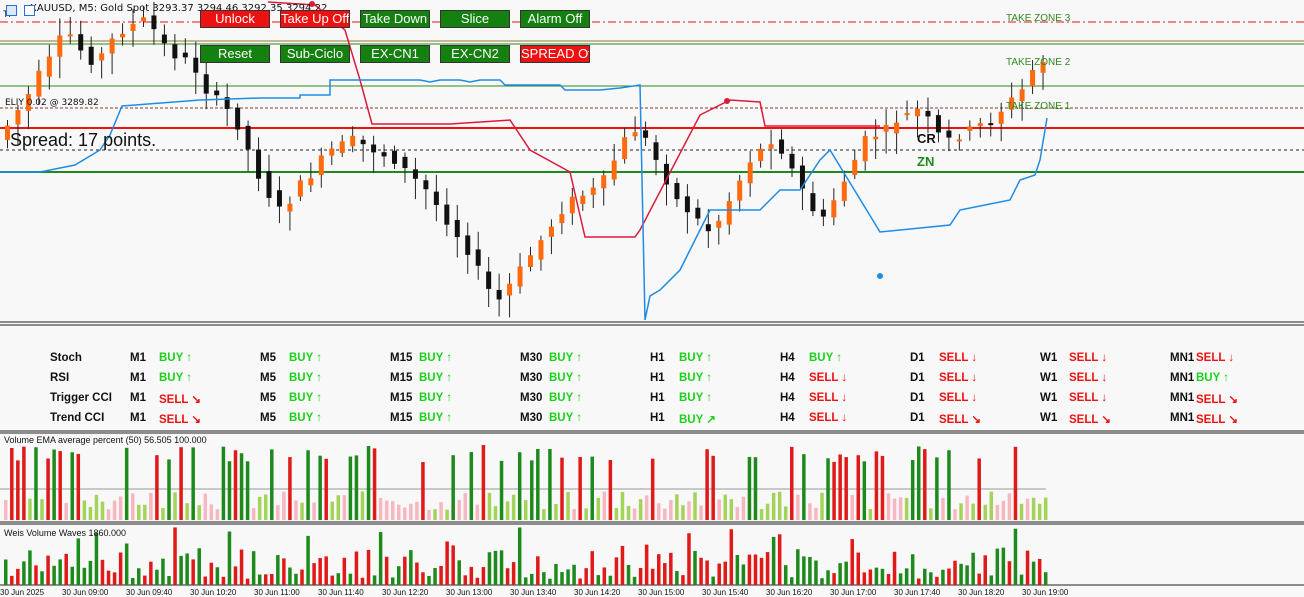  I want to click on ex-cn2-button: EX-CN2, so click(475, 54).